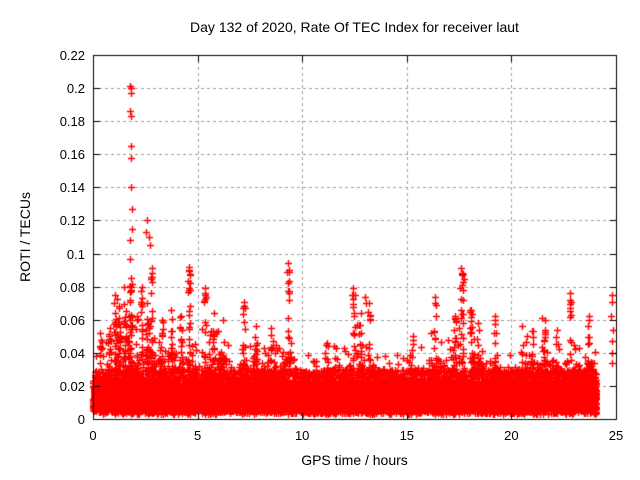 Image resolution: width=640 pixels, height=480 pixels. Describe the element at coordinates (81, 419) in the screenshot. I see `y-tick-label: 0` at that location.